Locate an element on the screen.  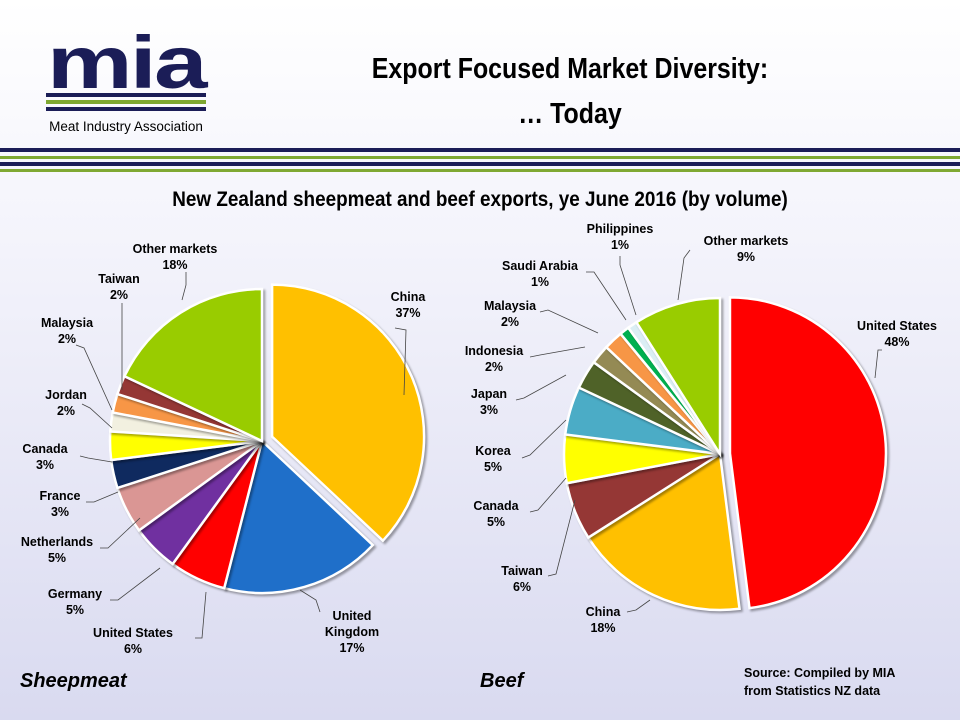
beef-slice-united-states is located at coordinates (808, 453).